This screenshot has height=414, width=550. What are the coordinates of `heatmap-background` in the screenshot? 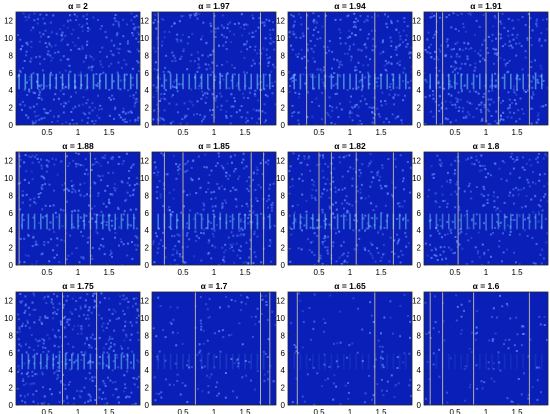 It's located at (350, 208).